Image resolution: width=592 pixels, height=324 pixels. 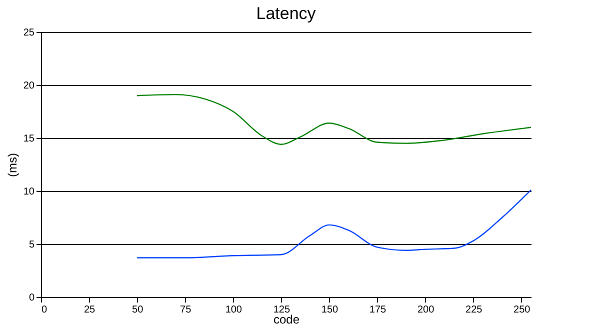 What do you see at coordinates (522, 310) in the screenshot?
I see `x-tick-label: 250` at bounding box center [522, 310].